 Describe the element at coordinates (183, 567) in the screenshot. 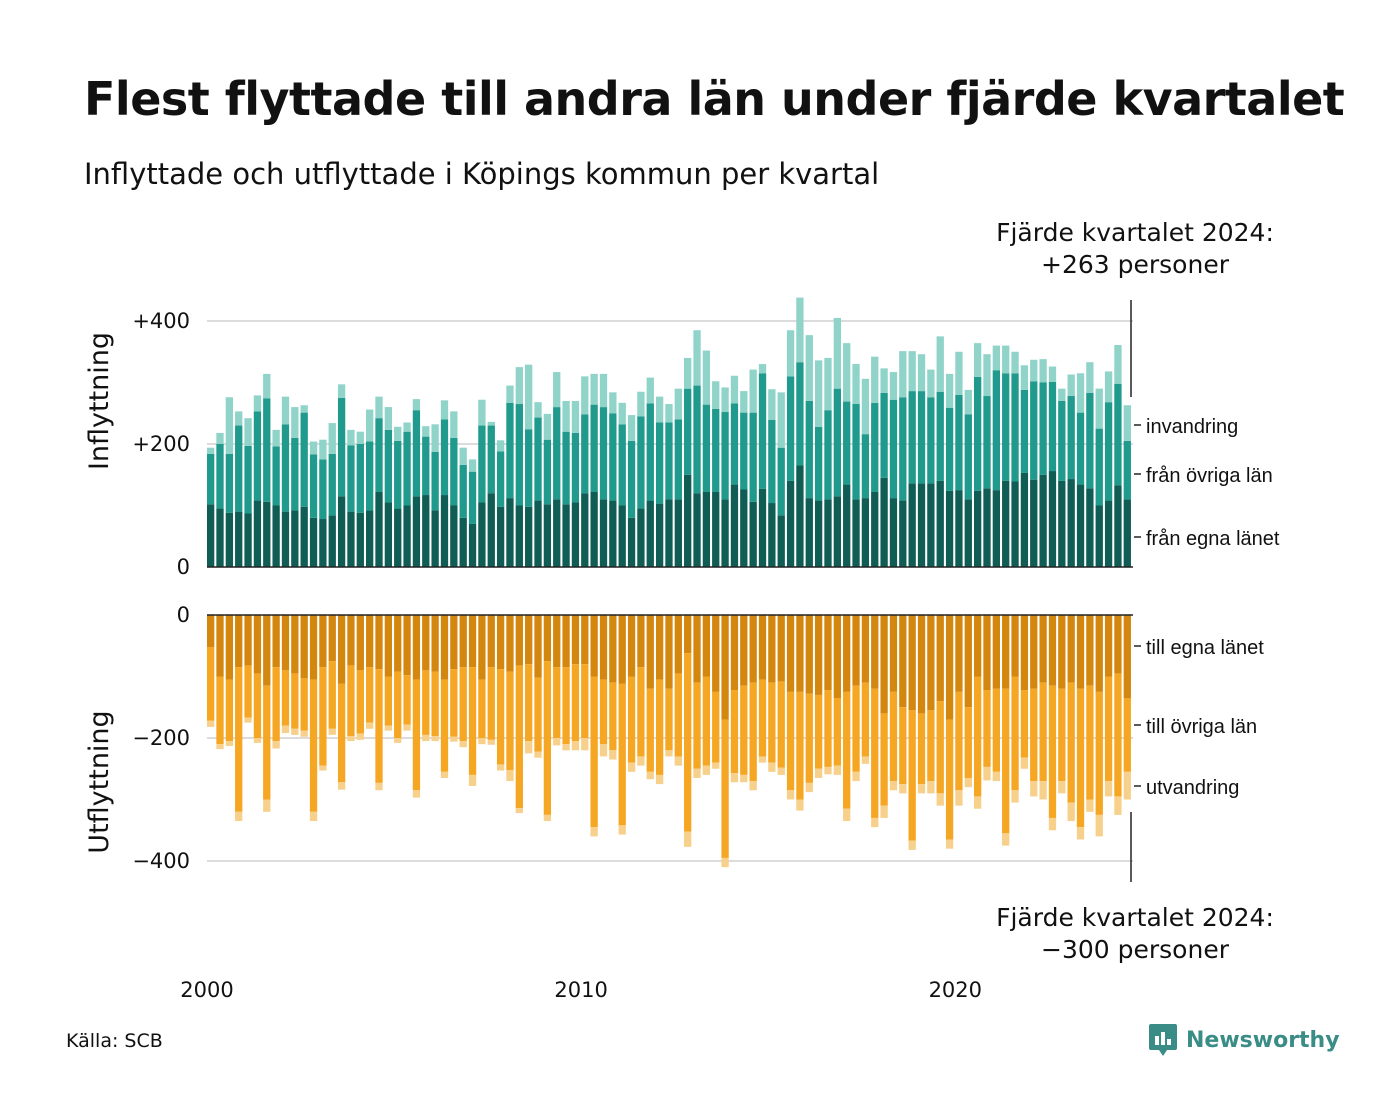

I see `y-tick-top: 0` at that location.